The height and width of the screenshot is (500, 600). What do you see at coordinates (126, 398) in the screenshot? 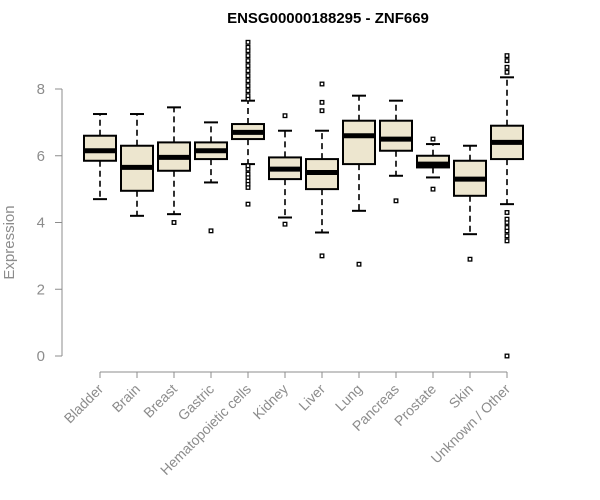
I see `x-tick-label: Brain` at bounding box center [126, 398].